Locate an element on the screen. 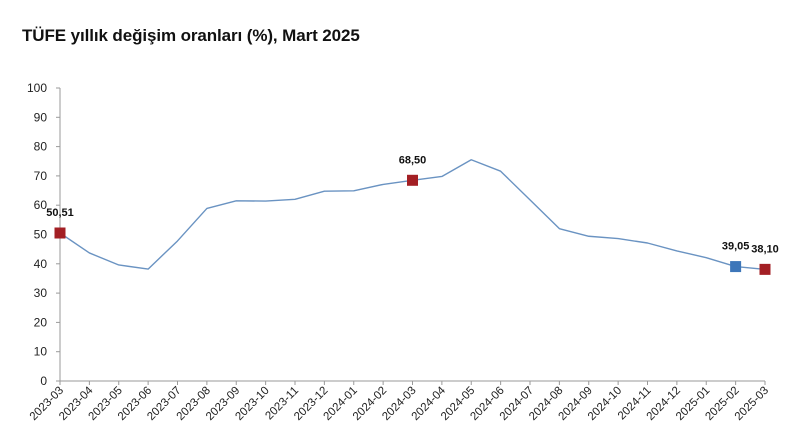 The height and width of the screenshot is (448, 800). y-tick-label: 0 is located at coordinates (43, 381).